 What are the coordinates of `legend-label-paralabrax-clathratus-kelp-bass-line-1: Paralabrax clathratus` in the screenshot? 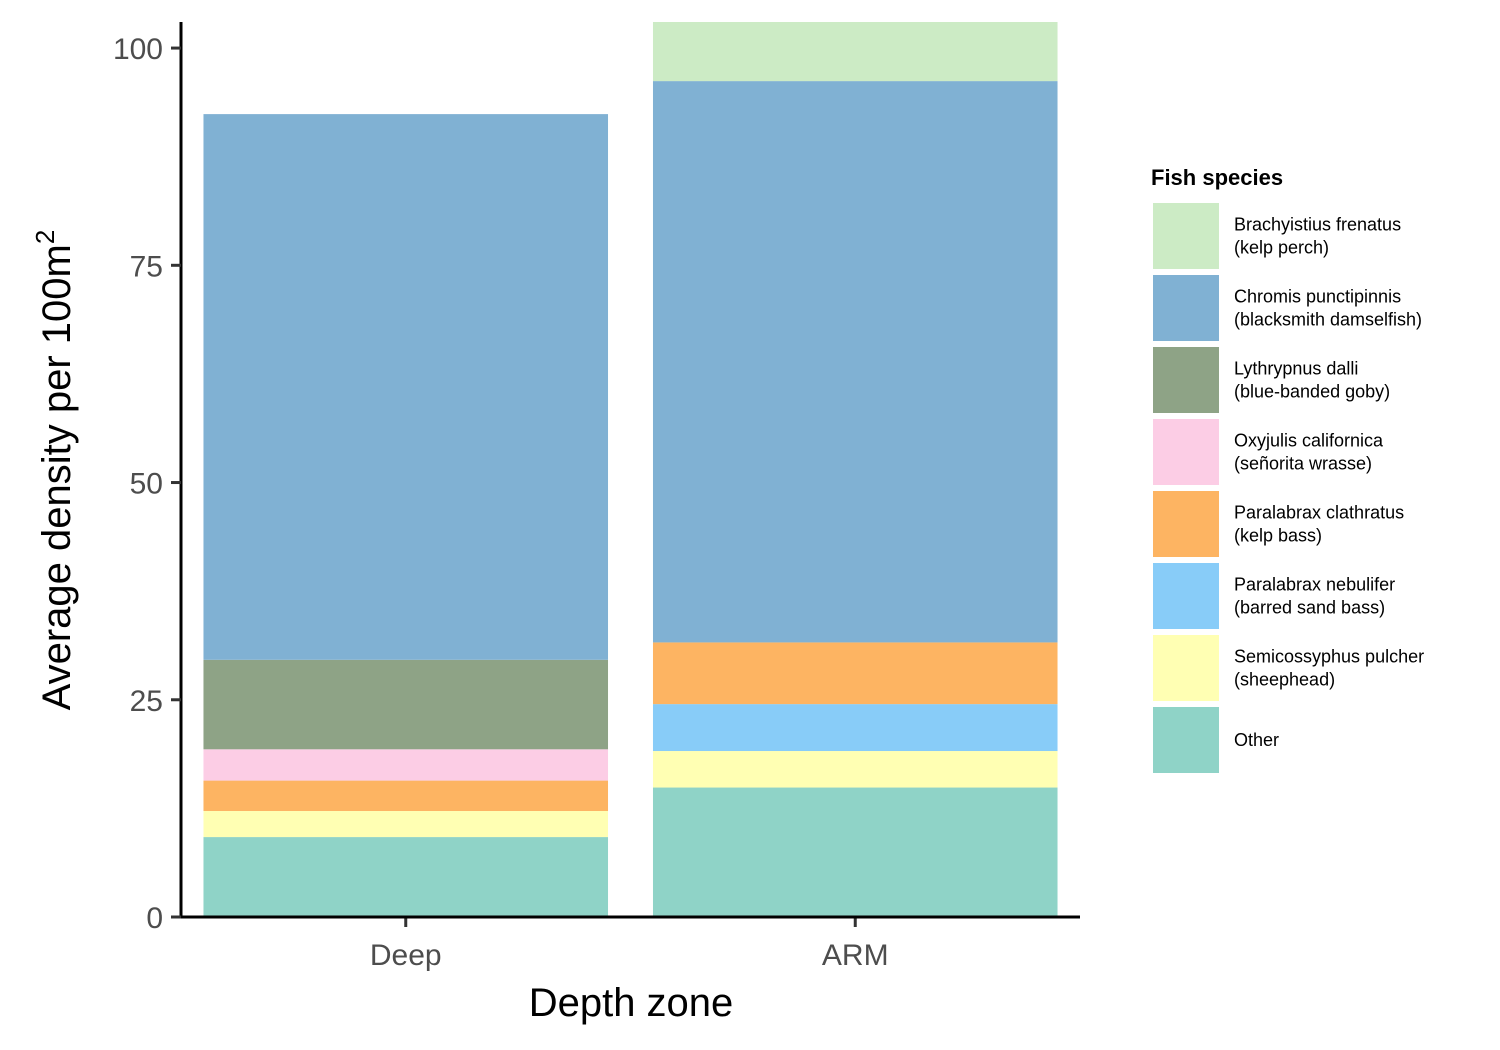 It's located at (1319, 513).